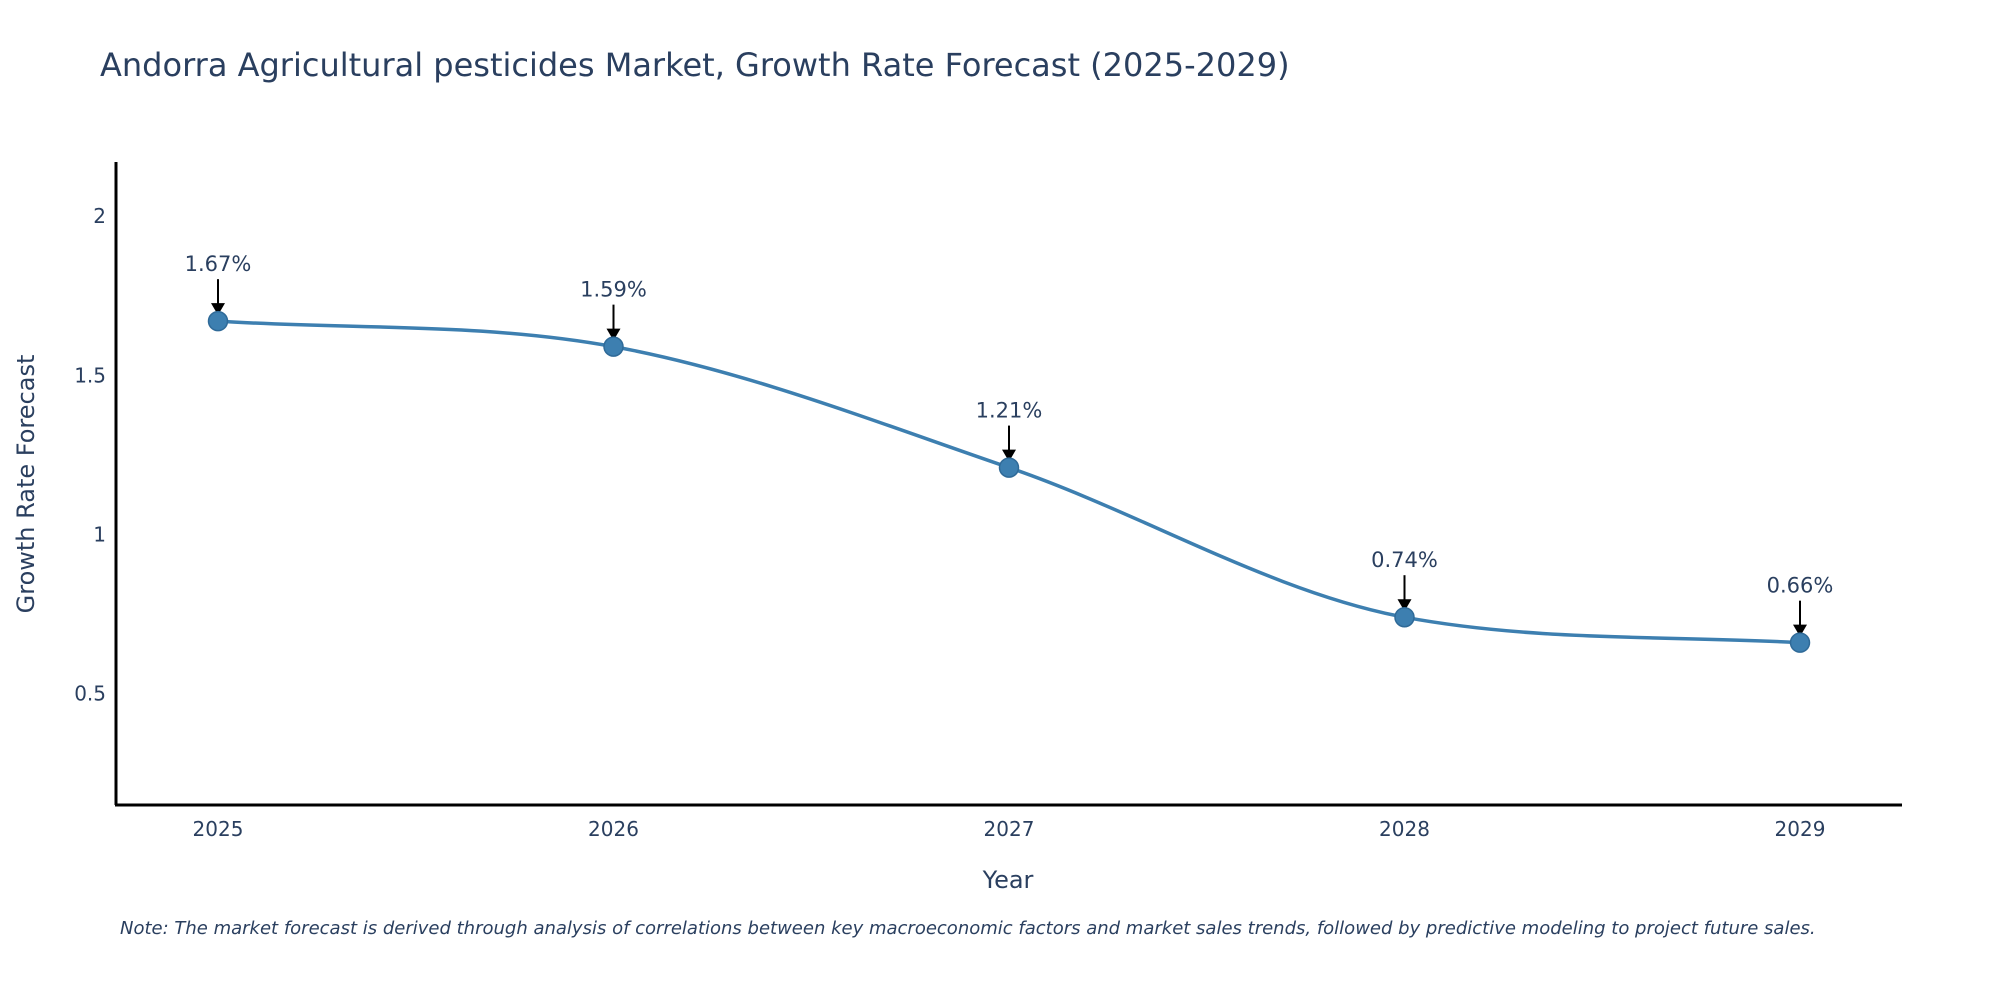 The image size is (2000, 1000). Describe the element at coordinates (218, 284) in the screenshot. I see `data-annotation: 1.67%` at that location.